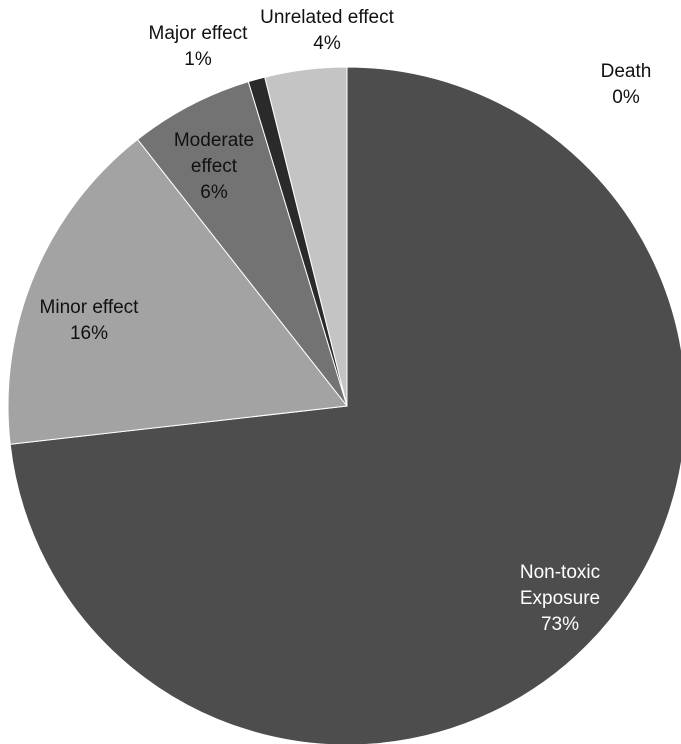 The image size is (681, 744). Describe the element at coordinates (560, 572) in the screenshot. I see `slice-label-line: Non-toxic` at that location.